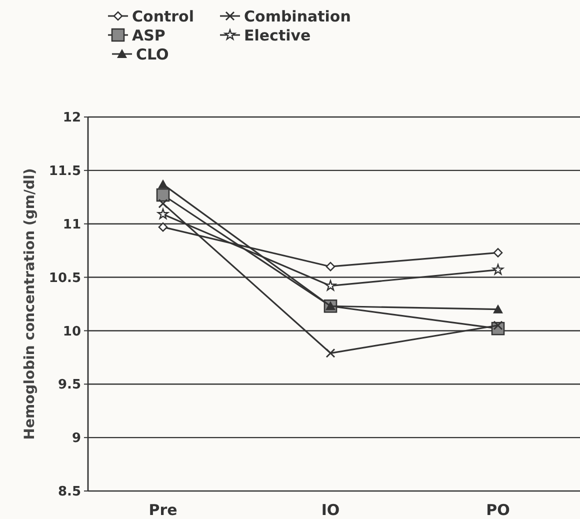  What do you see at coordinates (64, 171) in the screenshot?
I see `y-tick-label: 11.5` at bounding box center [64, 171].